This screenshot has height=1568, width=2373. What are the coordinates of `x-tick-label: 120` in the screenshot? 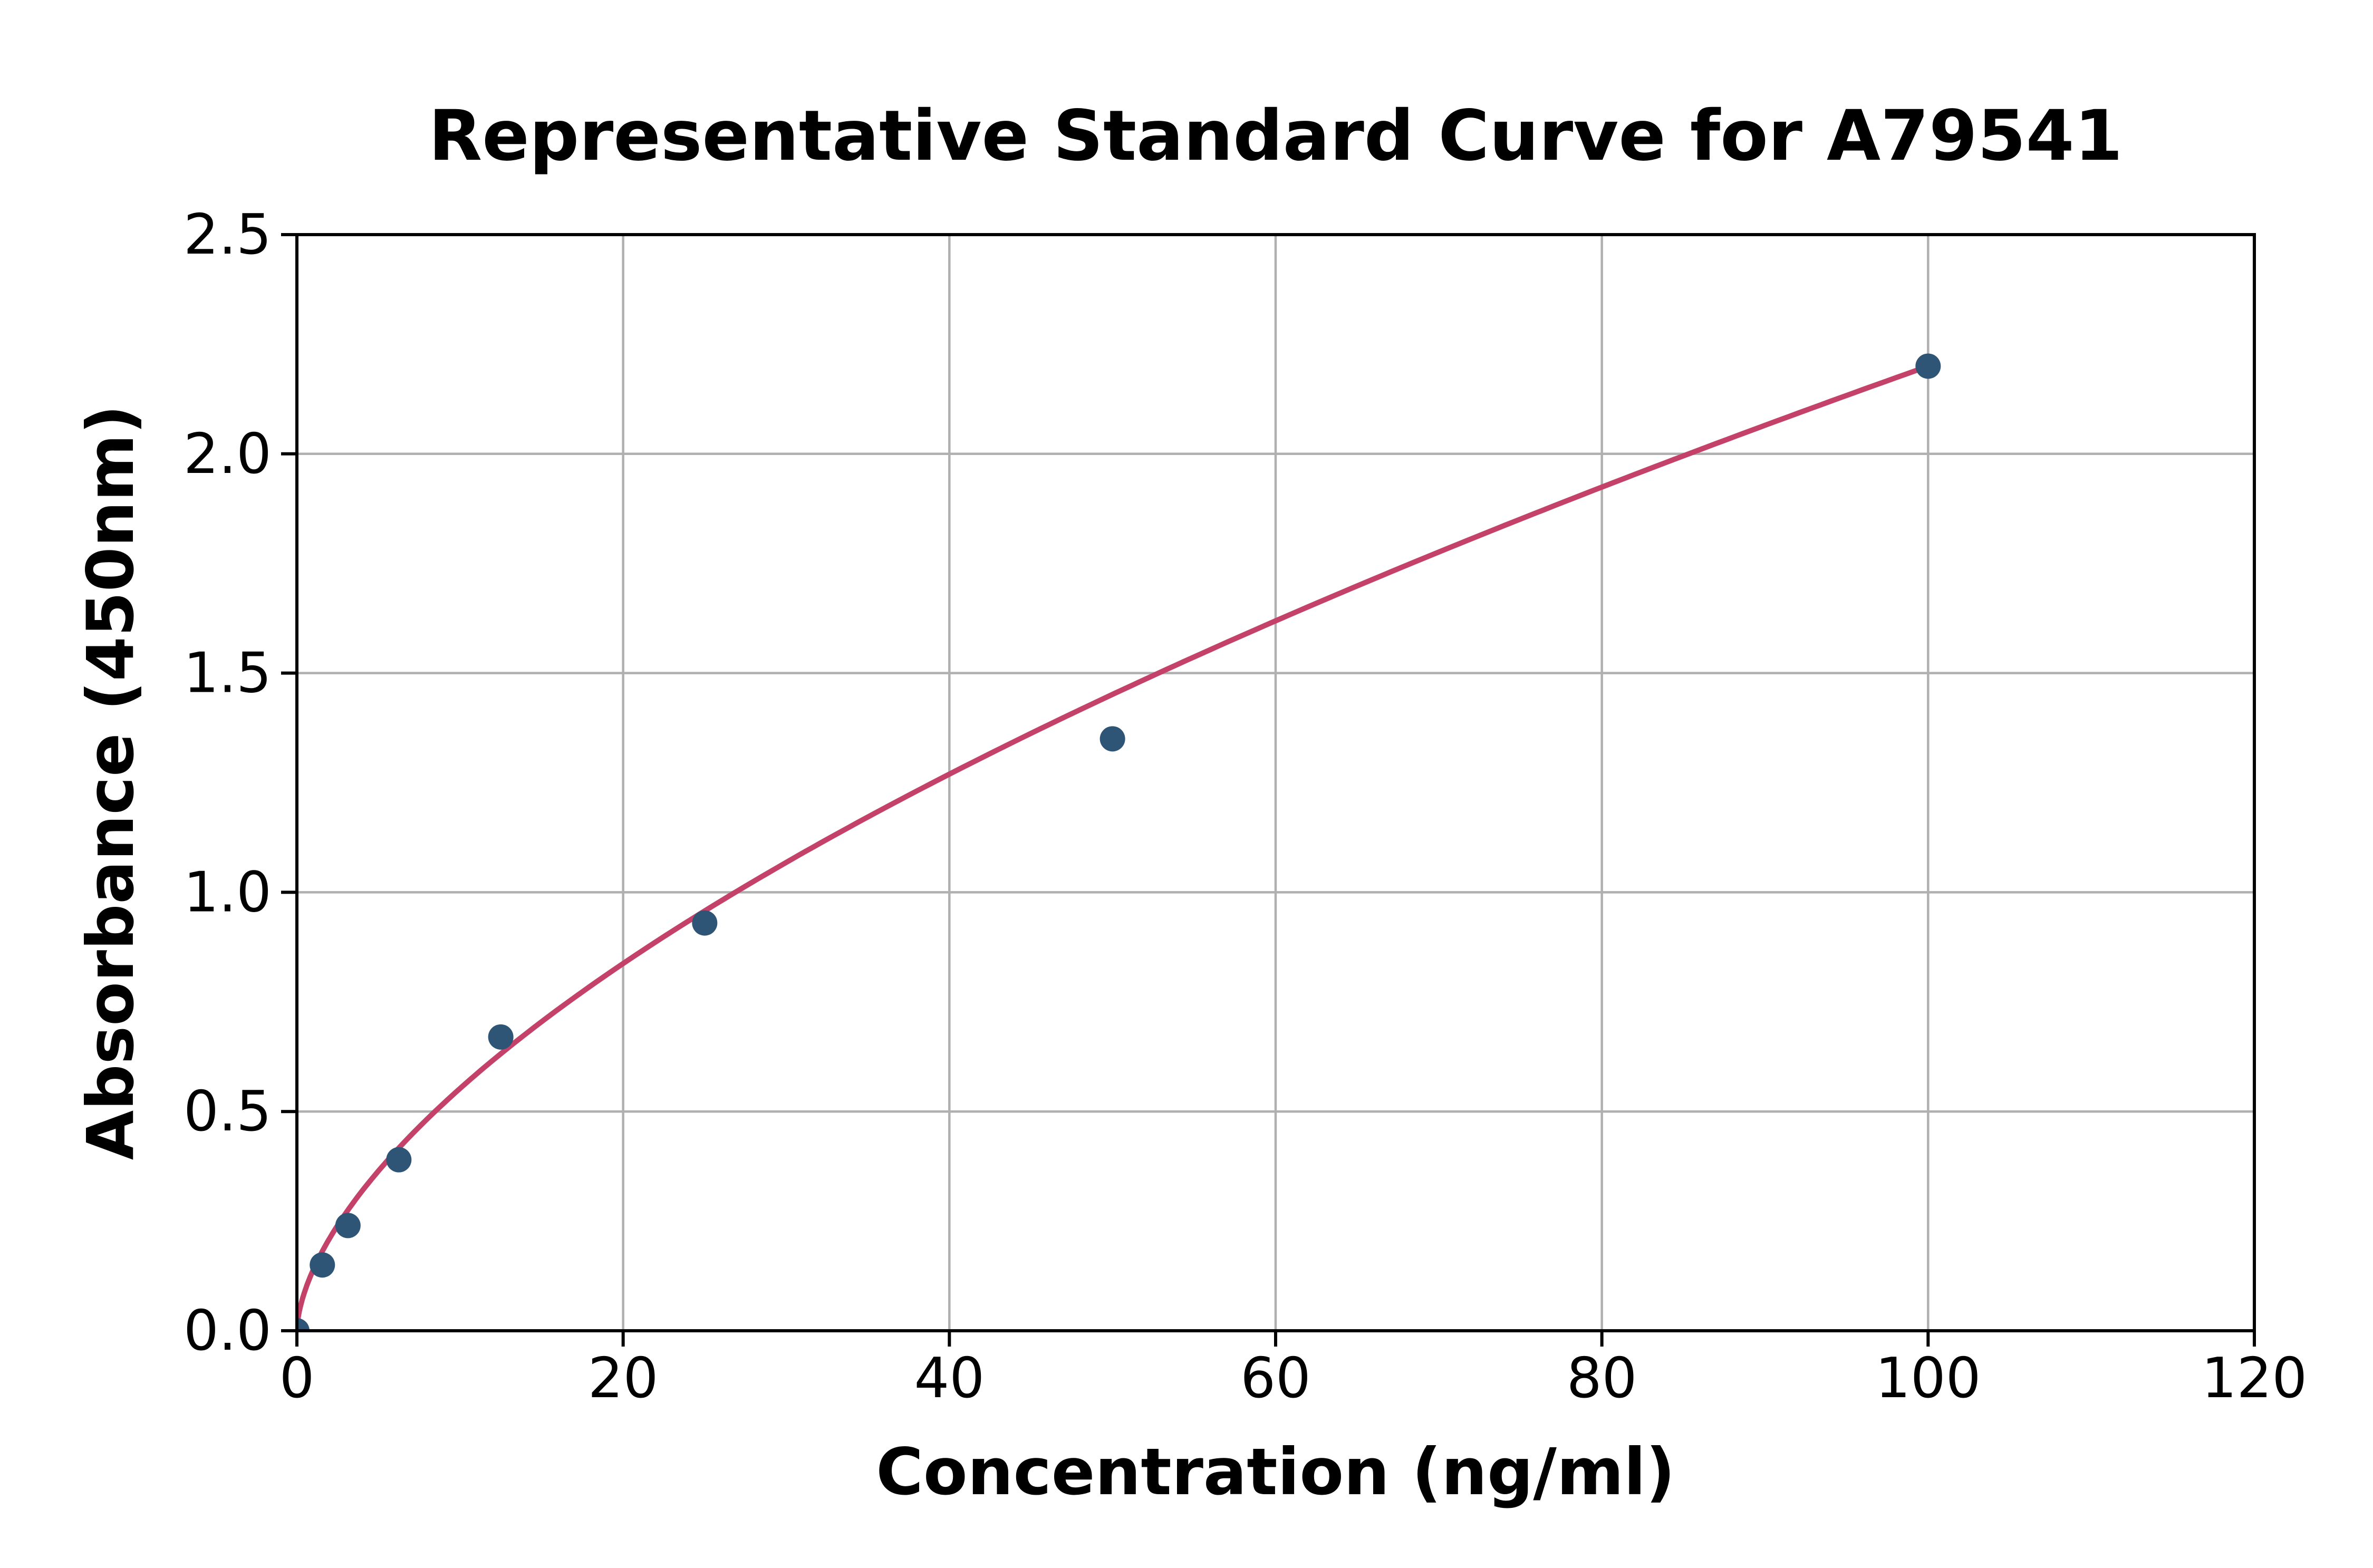 It's located at (2254, 1378).